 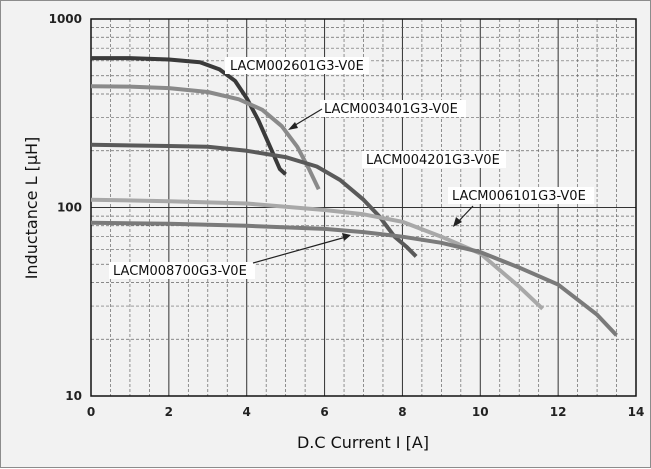 What do you see at coordinates (180, 271) in the screenshot?
I see `series-label-lacm008700: LACM008700G3-V0E` at bounding box center [180, 271].